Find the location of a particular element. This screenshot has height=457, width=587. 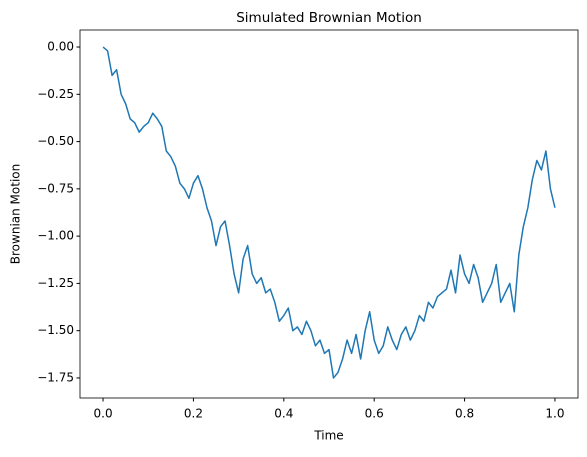

y-tick-label: −1.75 is located at coordinates (55, 377).